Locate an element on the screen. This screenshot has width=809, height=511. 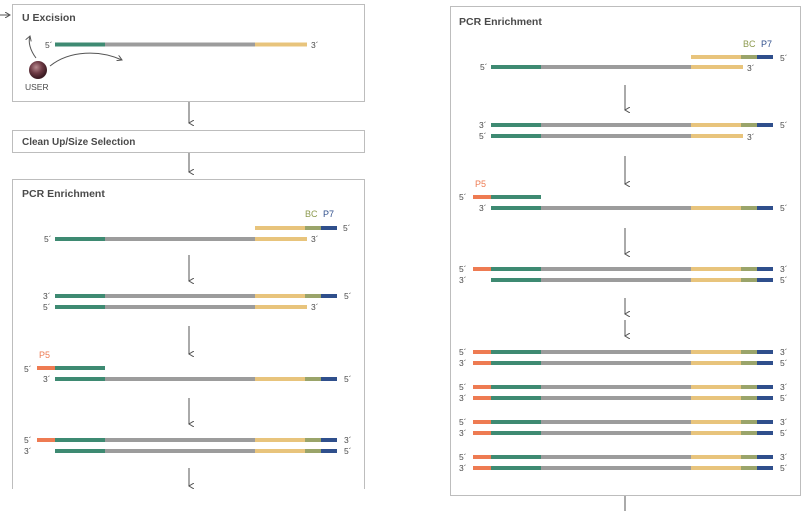
cleanup-panel: Clean Up/Size Selection is located at coordinates (188, 141).